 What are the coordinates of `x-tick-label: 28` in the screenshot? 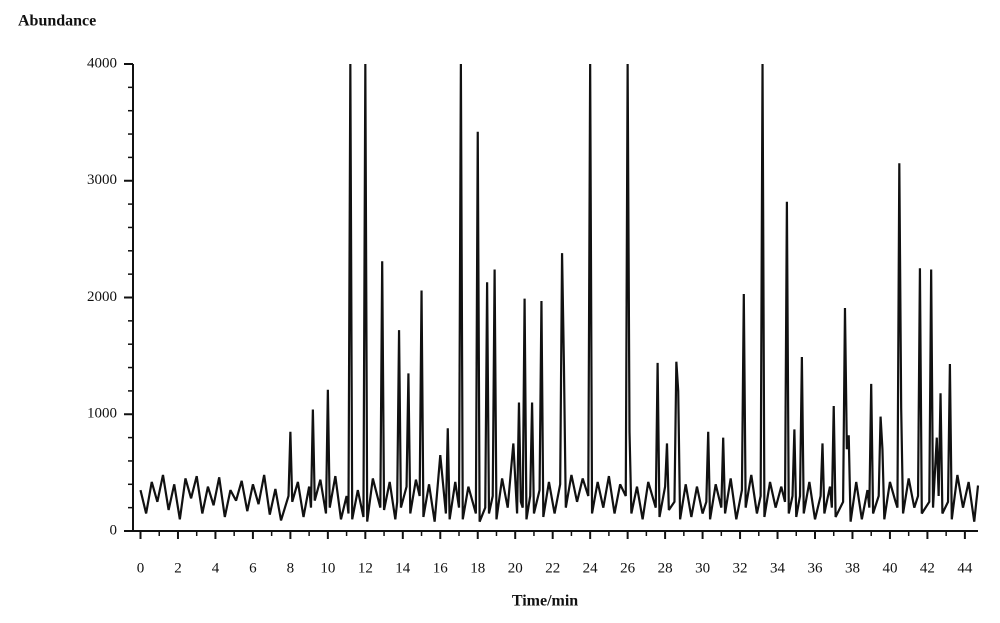 It's located at (665, 568).